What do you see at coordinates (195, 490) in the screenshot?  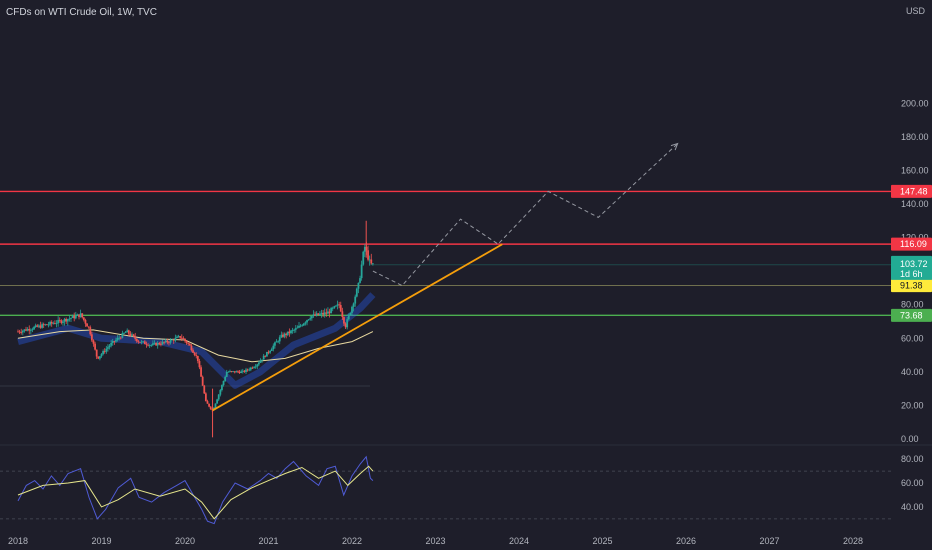 I see `rsi-line` at bounding box center [195, 490].